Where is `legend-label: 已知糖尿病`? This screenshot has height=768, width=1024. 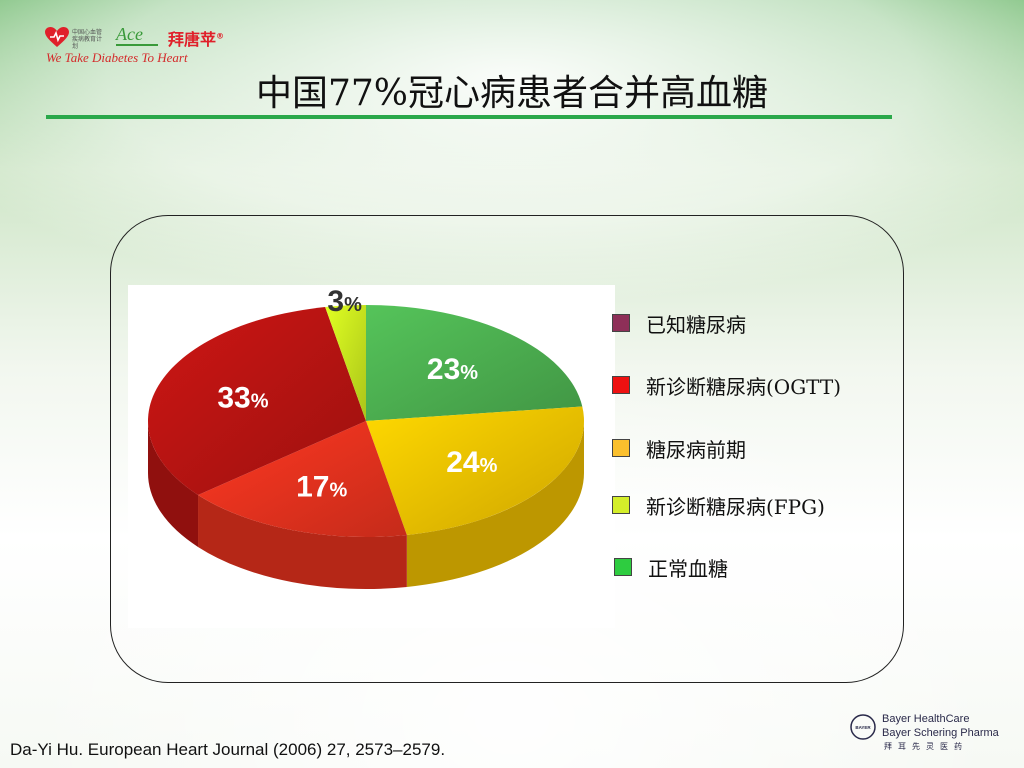 legend-label: 已知糖尿病 is located at coordinates (696, 324).